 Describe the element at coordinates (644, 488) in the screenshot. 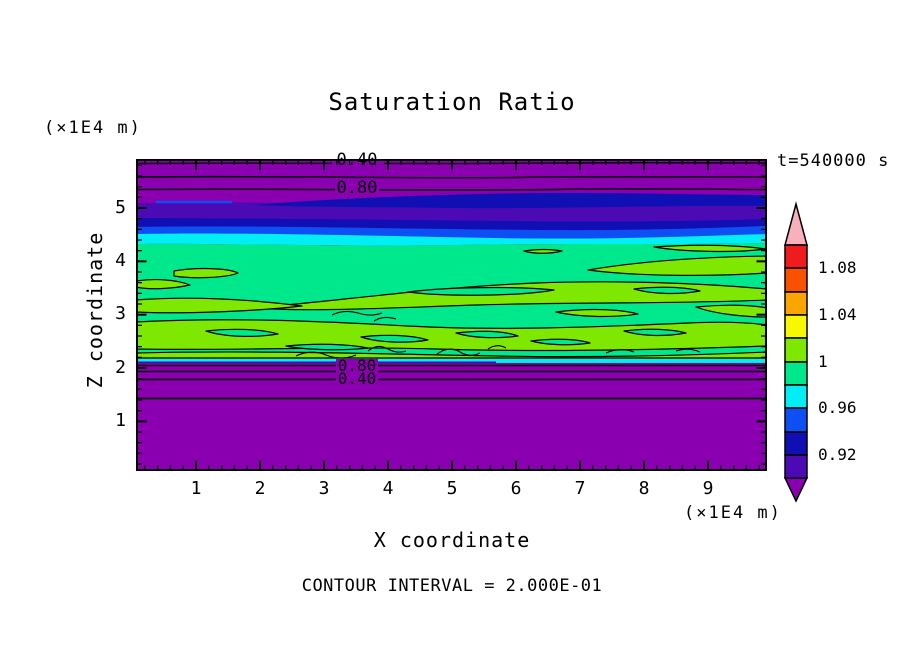

I see `x-tick-label: 8` at that location.